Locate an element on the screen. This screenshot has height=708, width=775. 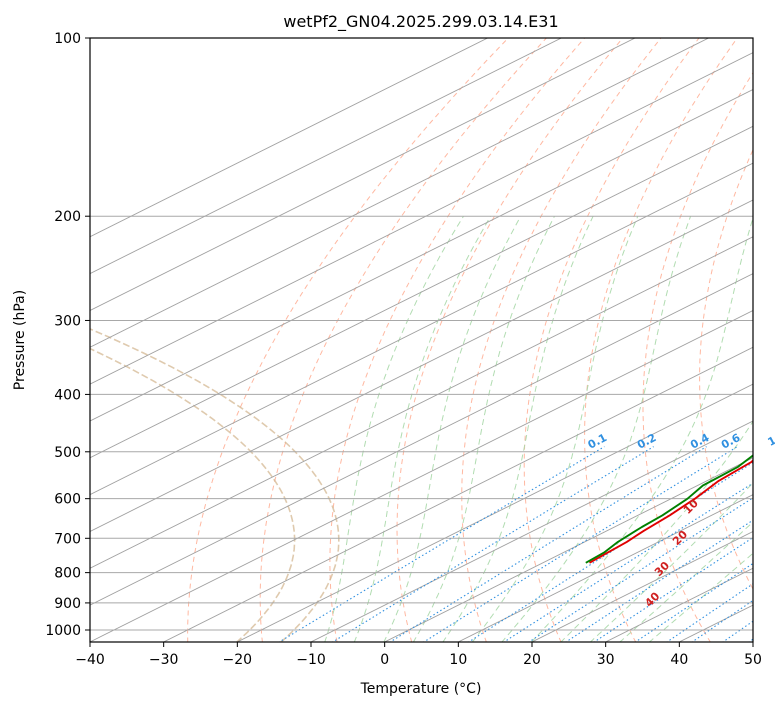
dewpoint-profile is located at coordinates (669, 509).